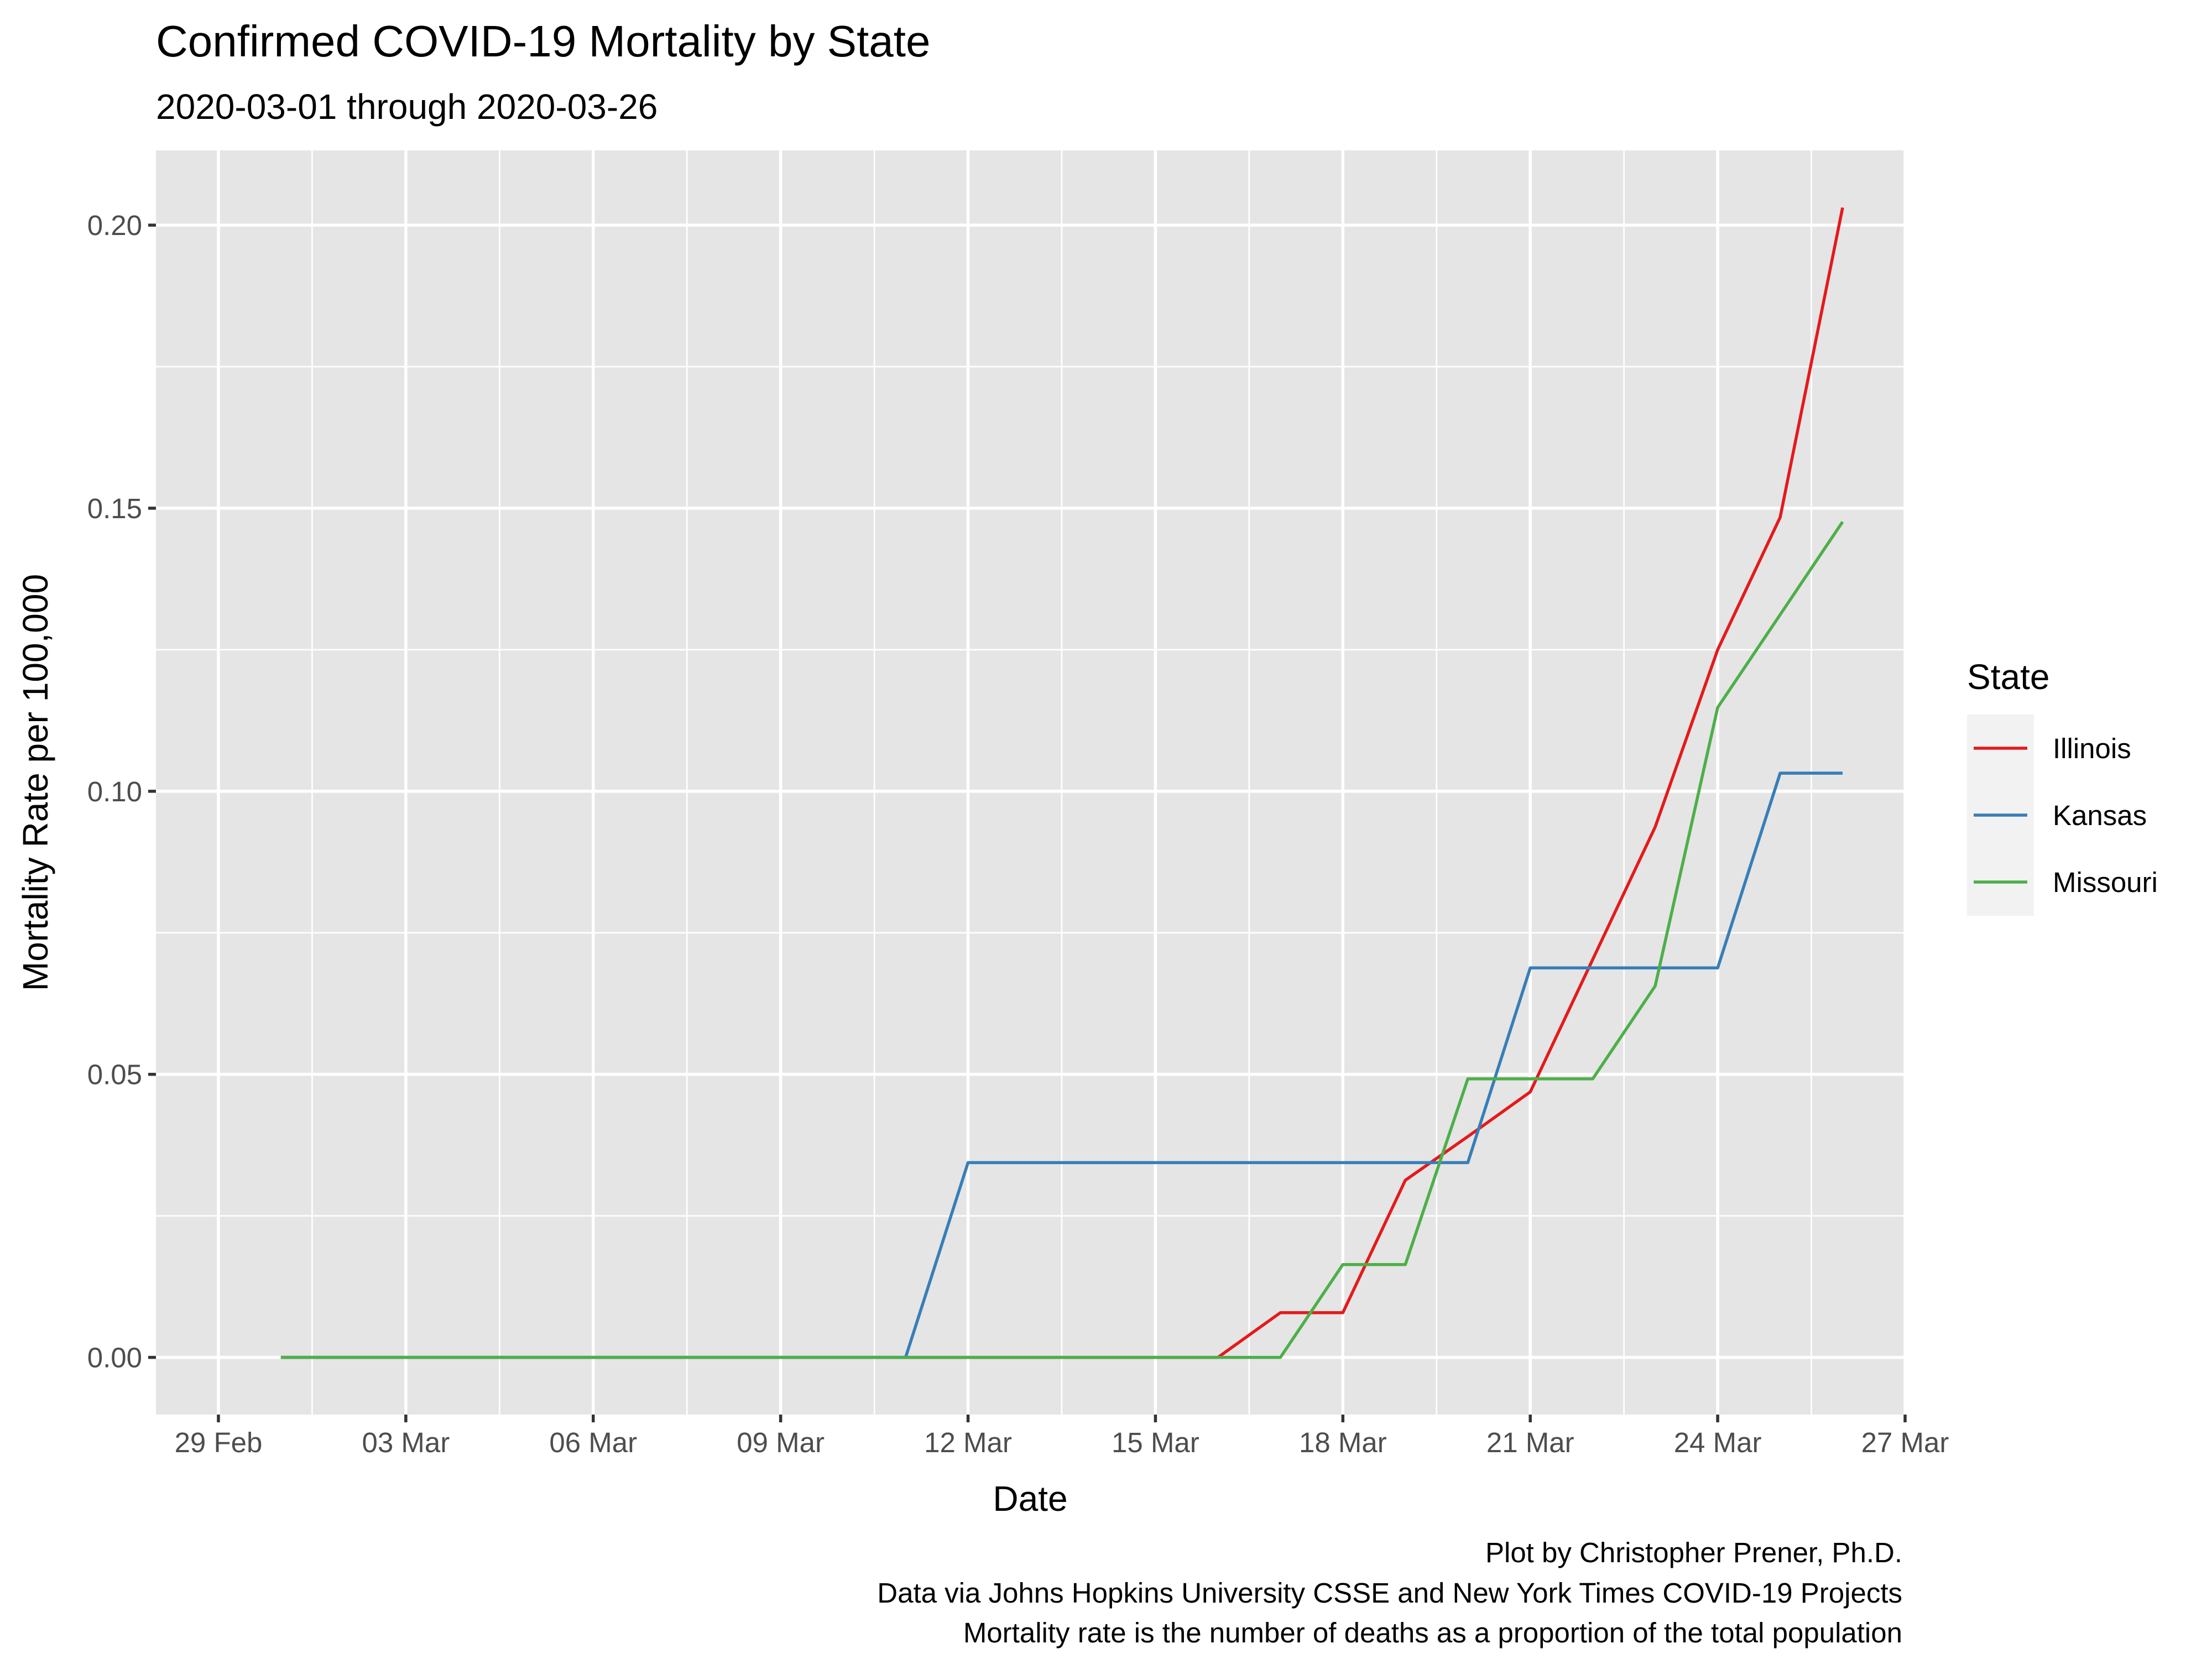  Describe the element at coordinates (2008, 677) in the screenshot. I see `legend-title: State` at that location.